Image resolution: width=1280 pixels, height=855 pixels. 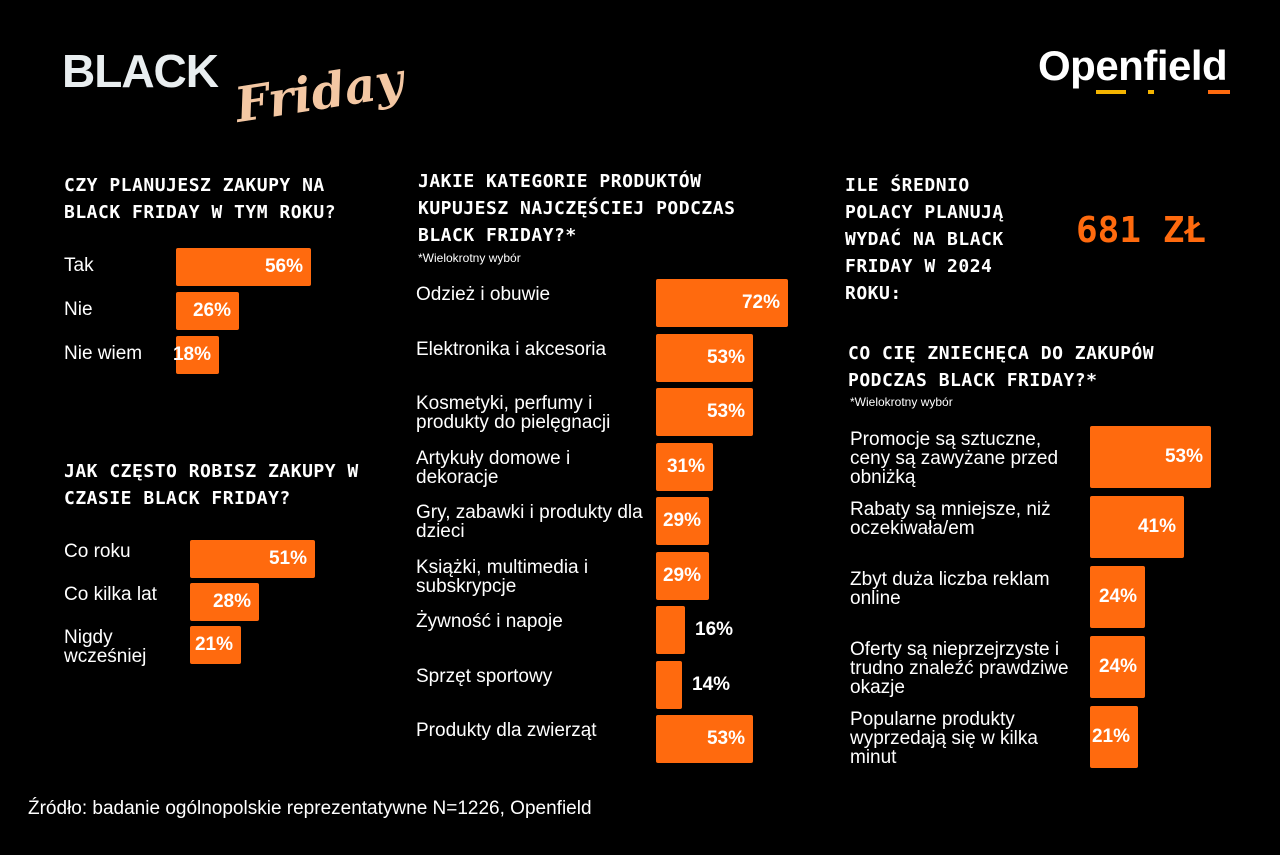 I want to click on bar-value-label: 18%, so click(x=191, y=354).